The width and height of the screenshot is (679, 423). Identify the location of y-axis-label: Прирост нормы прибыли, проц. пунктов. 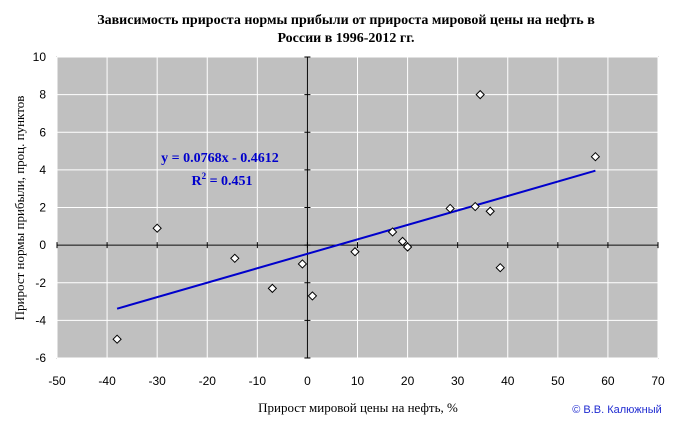
(19, 208).